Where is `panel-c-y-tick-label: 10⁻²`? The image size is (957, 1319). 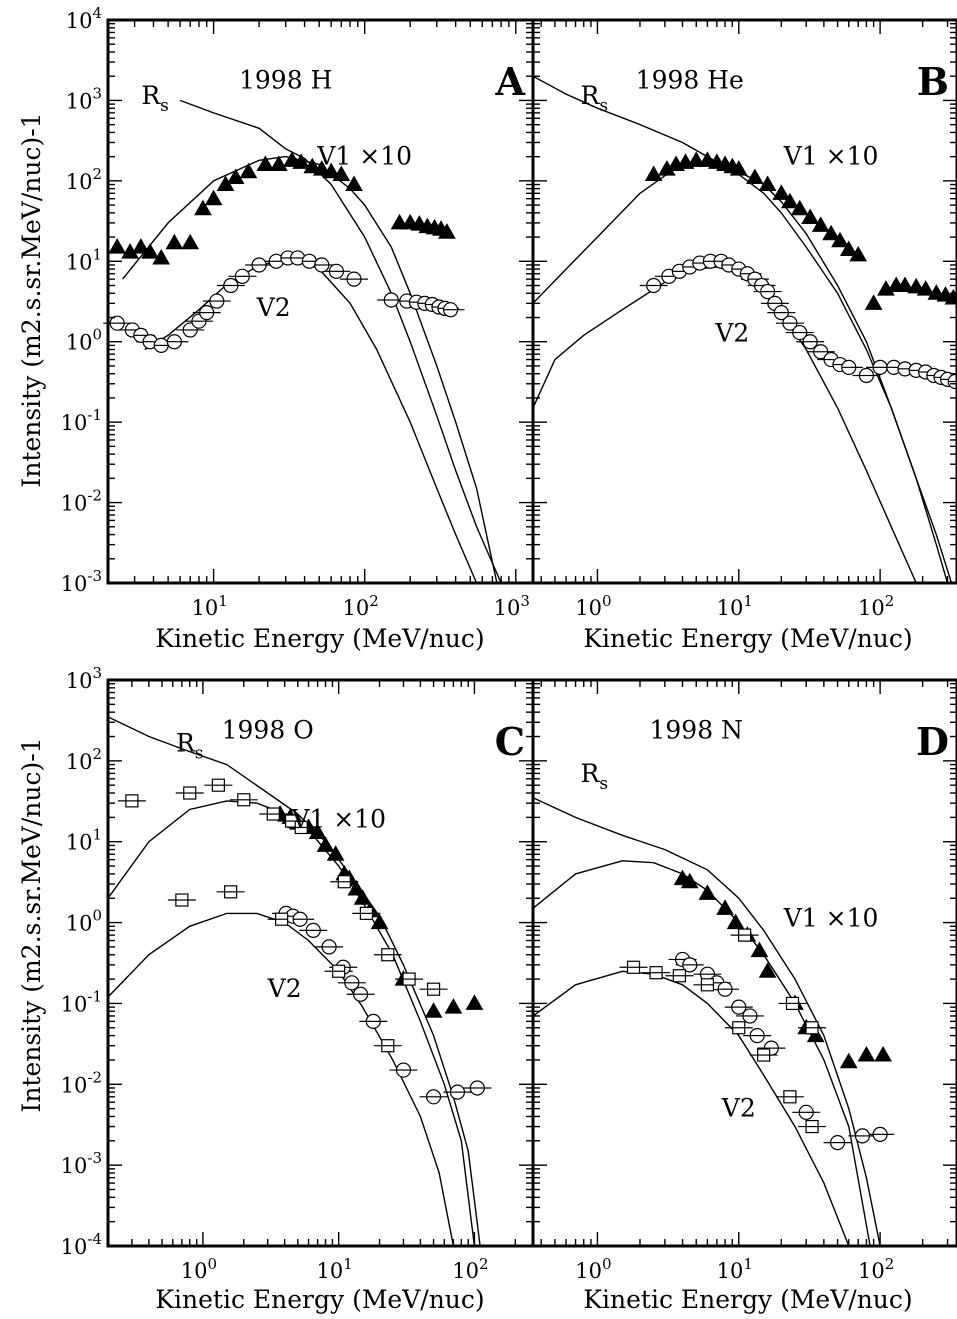 panel-c-y-tick-label: 10⁻² is located at coordinates (81, 1082).